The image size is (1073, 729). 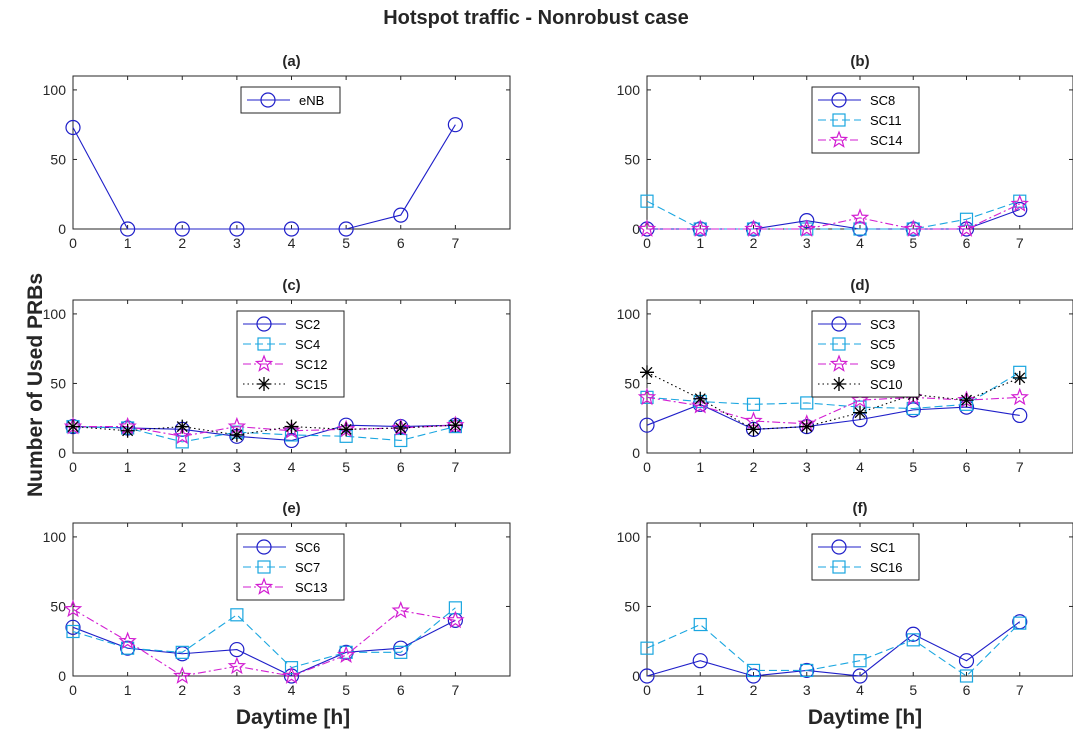 I want to click on legend-label: SC11, so click(x=886, y=120).